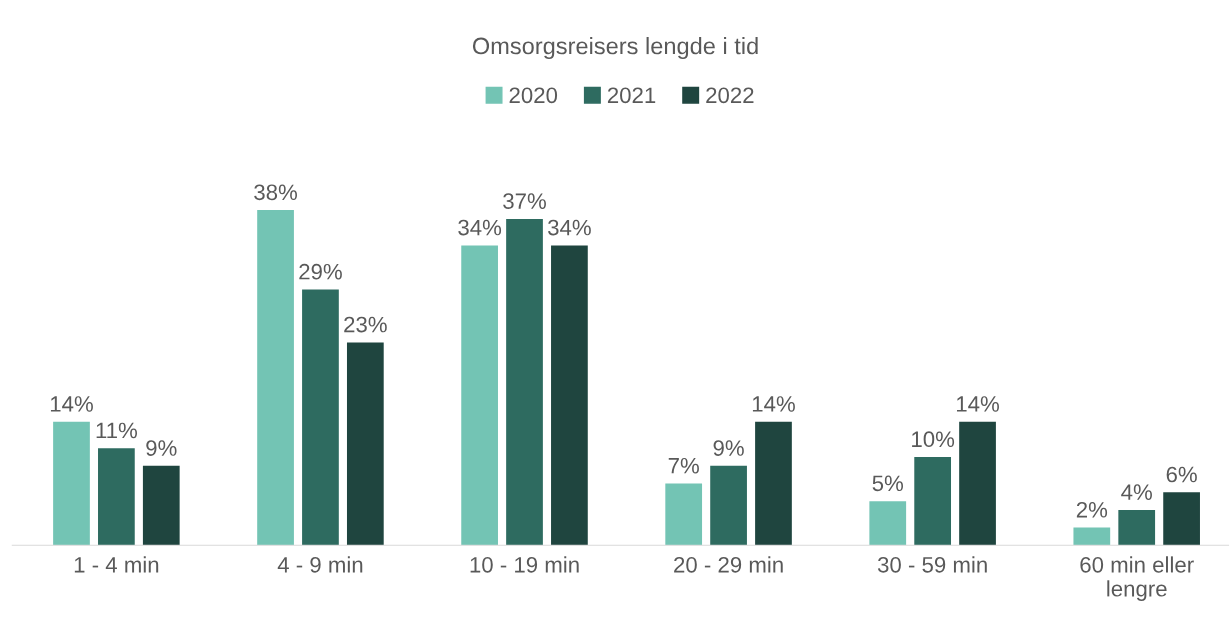  What do you see at coordinates (117, 430) in the screenshot?
I see `data-label: 11%` at bounding box center [117, 430].